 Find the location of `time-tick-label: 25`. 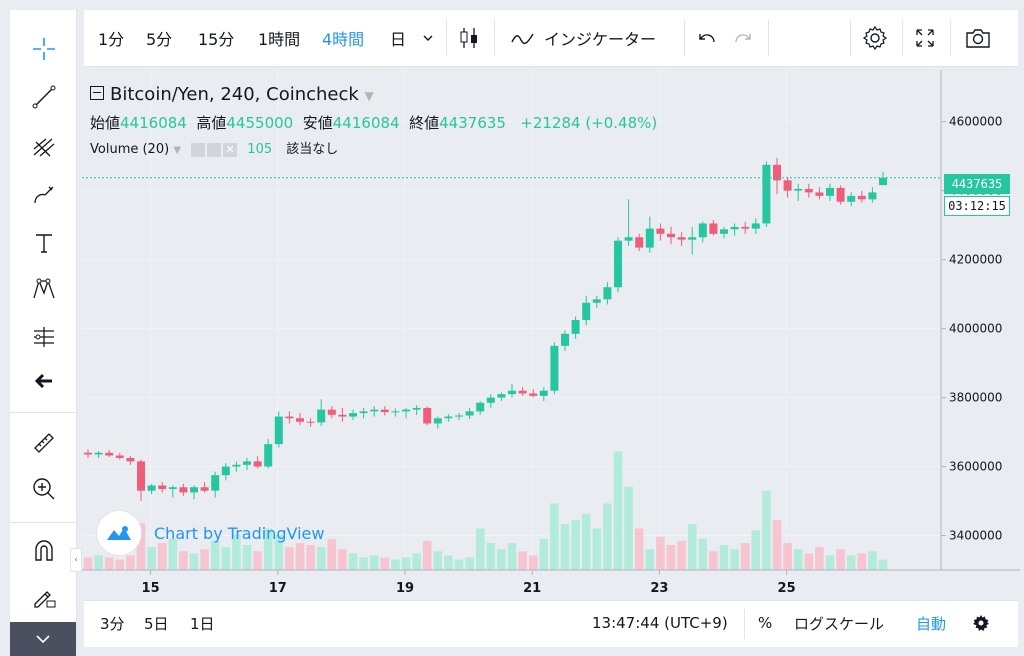

time-tick-label: 25 is located at coordinates (787, 588).